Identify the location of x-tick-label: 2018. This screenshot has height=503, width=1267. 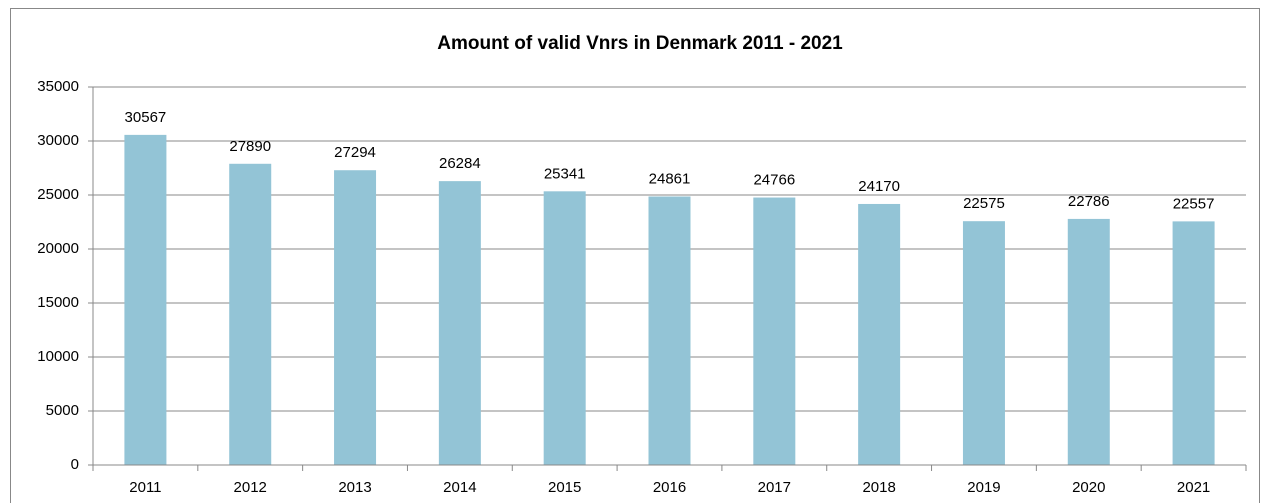
(878, 487).